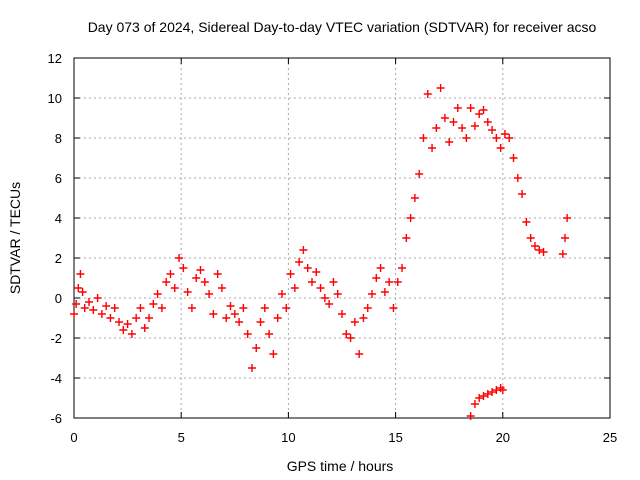 This screenshot has width=640, height=480. Describe the element at coordinates (55, 98) in the screenshot. I see `y-tick-label: 10` at that location.